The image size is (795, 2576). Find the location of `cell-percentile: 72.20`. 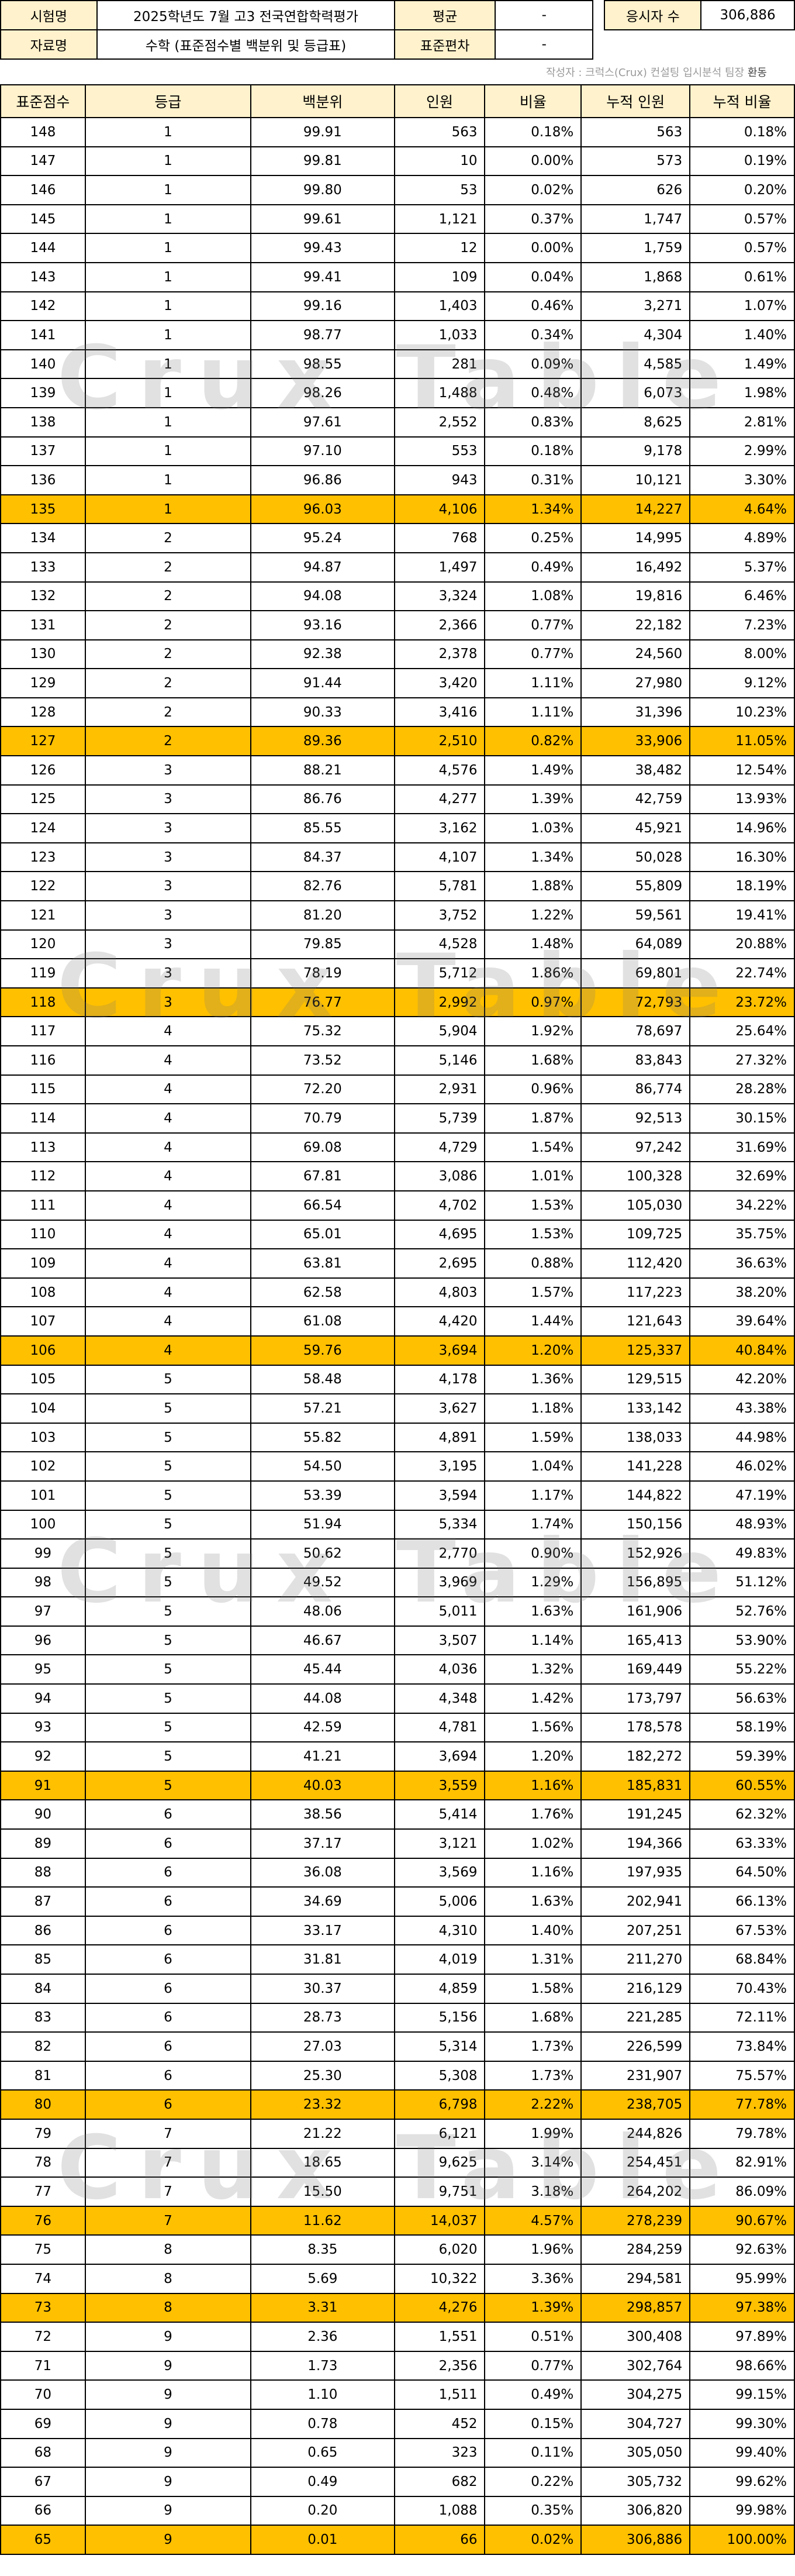

cell-percentile: 72.20 is located at coordinates (322, 1089).